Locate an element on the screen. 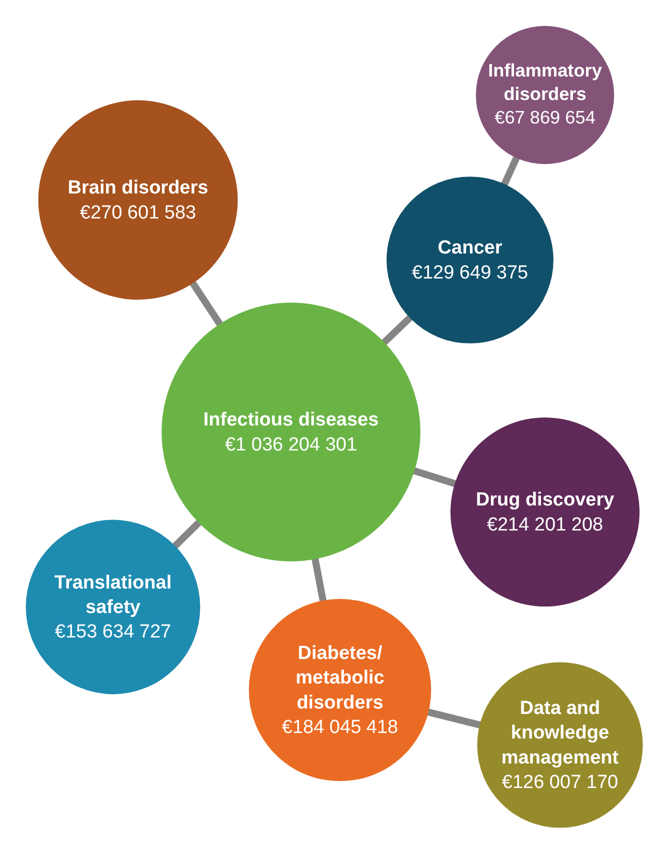  data-label: €153 634 727 is located at coordinates (113, 632).